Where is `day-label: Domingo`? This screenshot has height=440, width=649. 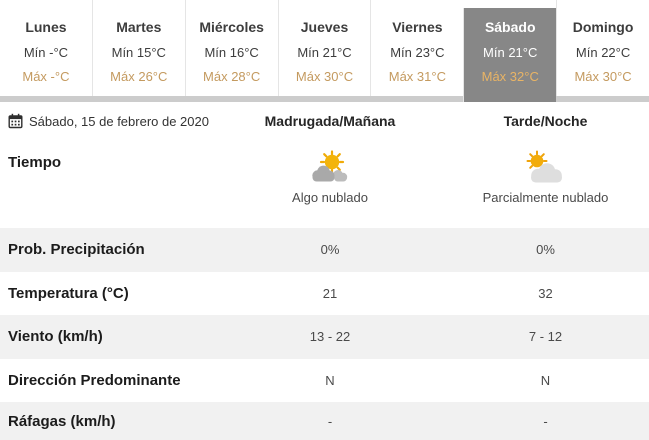
day-label: Domingo is located at coordinates (603, 27).